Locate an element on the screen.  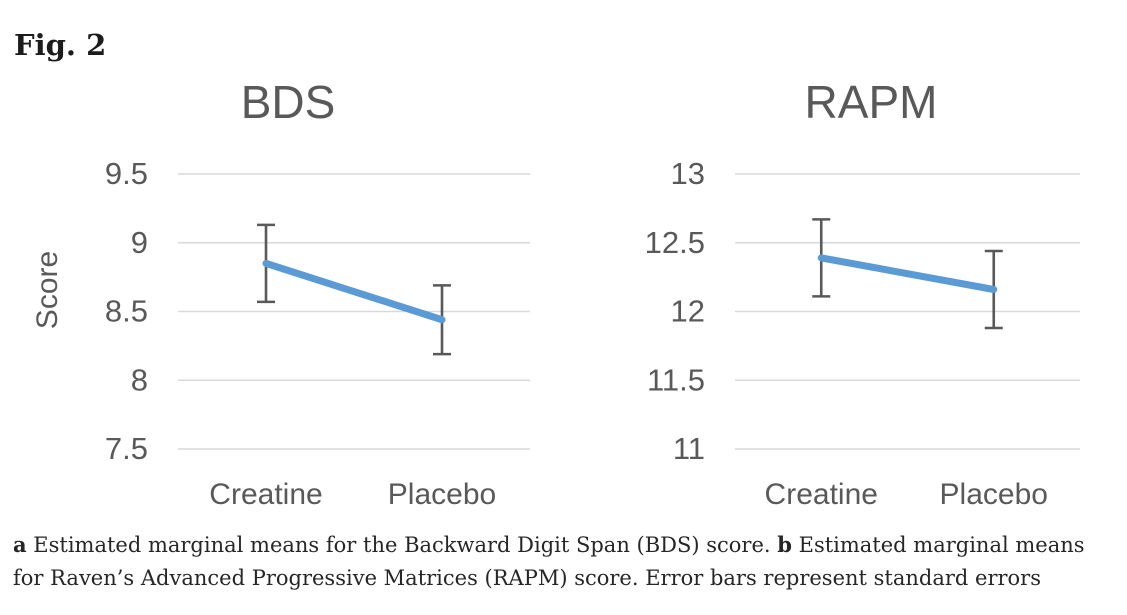
figure-label: Fig. 2 is located at coordinates (60, 45).